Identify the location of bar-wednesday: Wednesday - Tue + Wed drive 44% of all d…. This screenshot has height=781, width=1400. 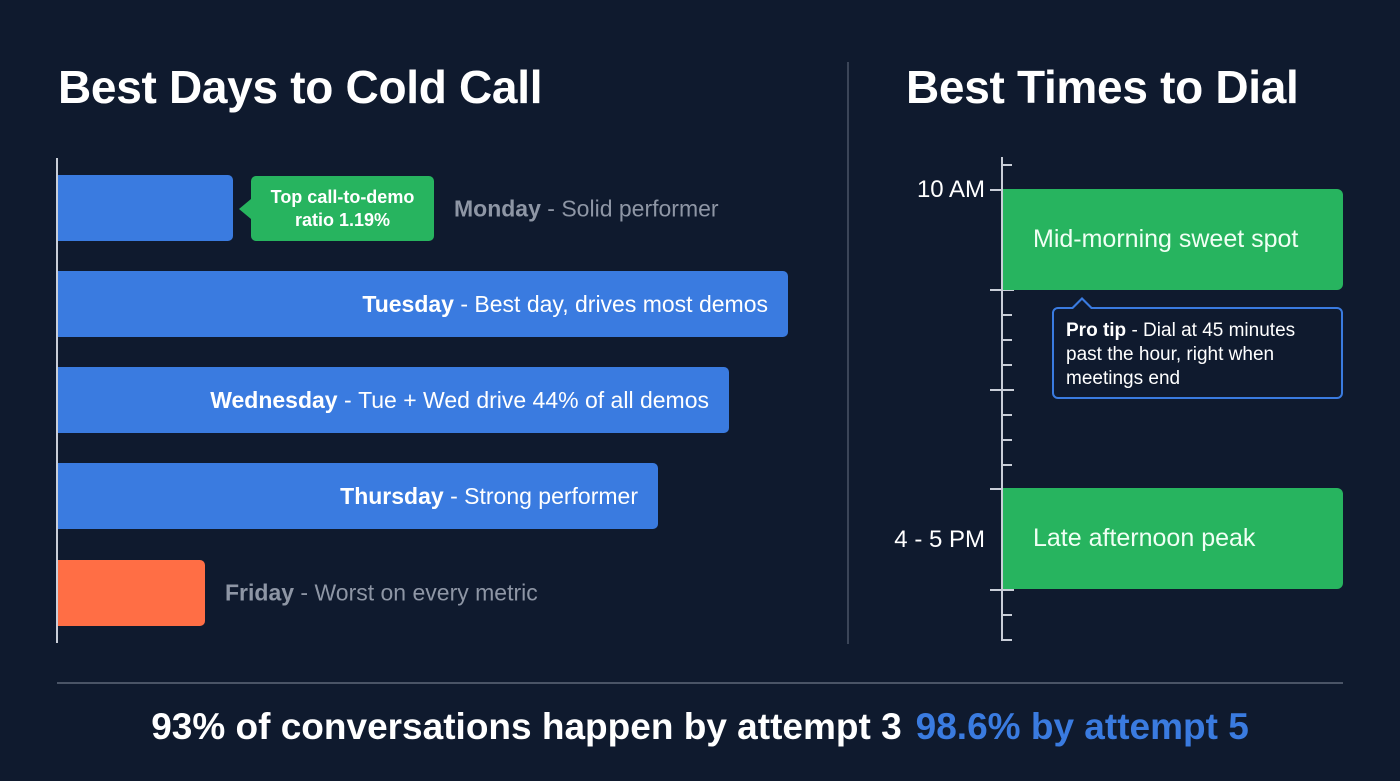
(393, 400).